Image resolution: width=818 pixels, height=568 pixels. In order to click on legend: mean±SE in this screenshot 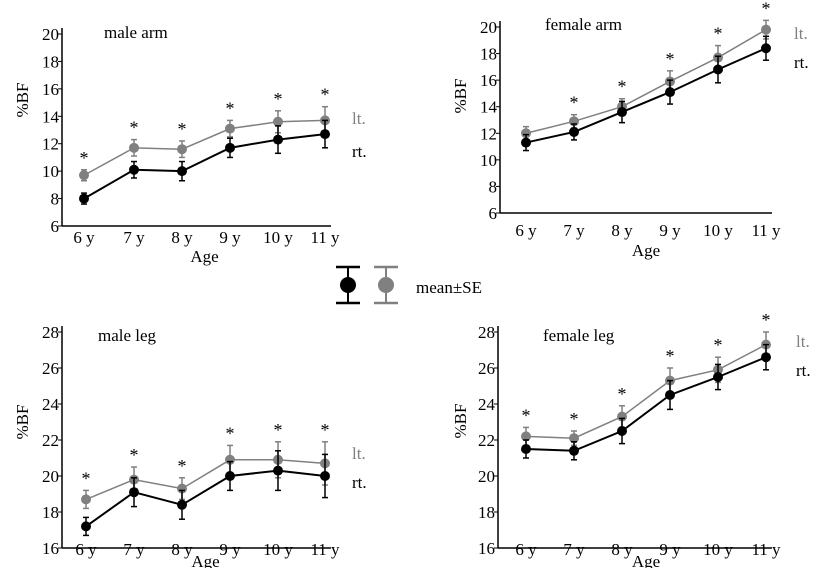, I will do `click(409, 285)`.